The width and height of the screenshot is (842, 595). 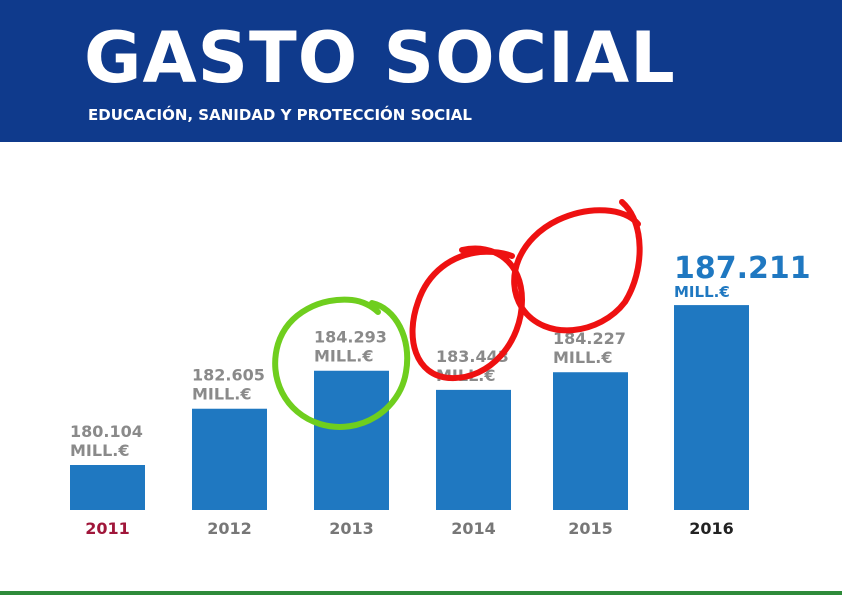 What do you see at coordinates (99, 450) in the screenshot?
I see `unit-label-2011: MILL.€` at bounding box center [99, 450].